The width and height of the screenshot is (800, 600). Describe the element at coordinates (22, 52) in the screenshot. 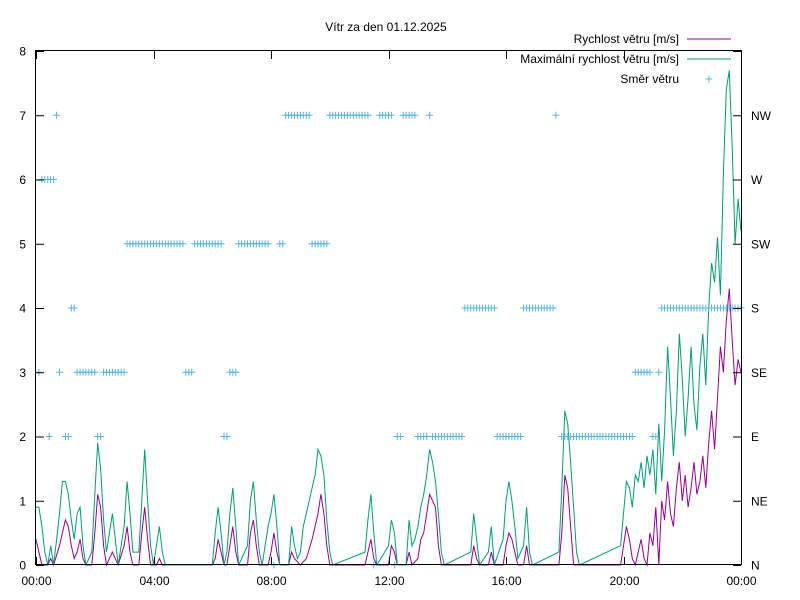

I see `y-left-tick-label: 8` at that location.